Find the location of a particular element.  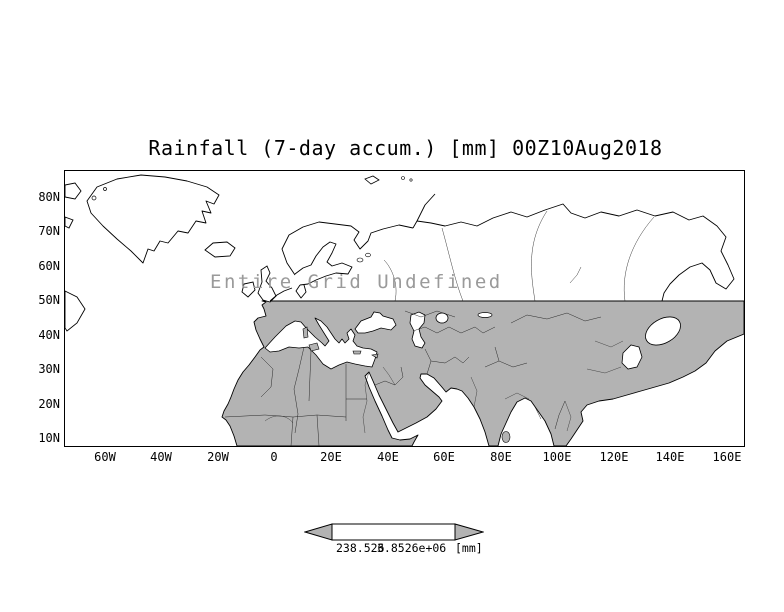

sardinia-island is located at coordinates (305, 332).